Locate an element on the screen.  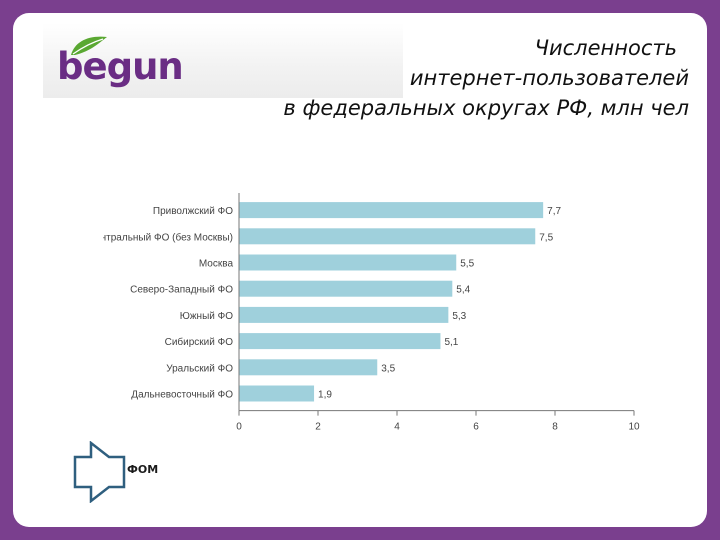
data-label: 5,1 is located at coordinates (451, 342).